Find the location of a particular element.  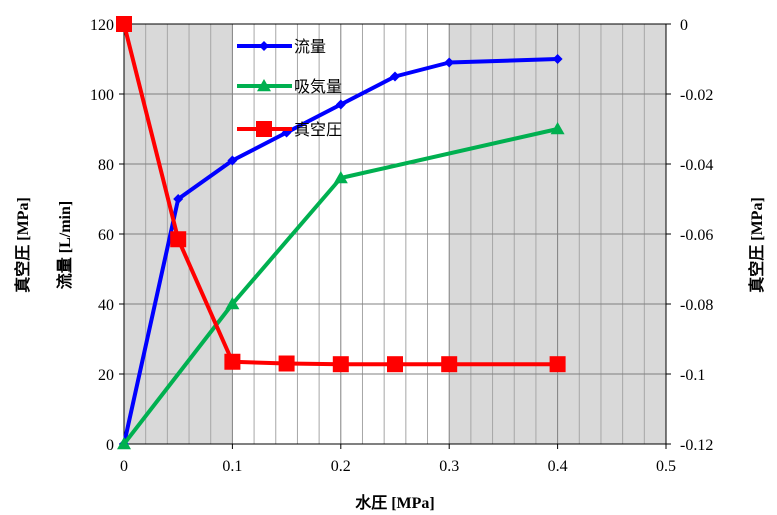

y-left-tick-label: 40 is located at coordinates (106, 305).